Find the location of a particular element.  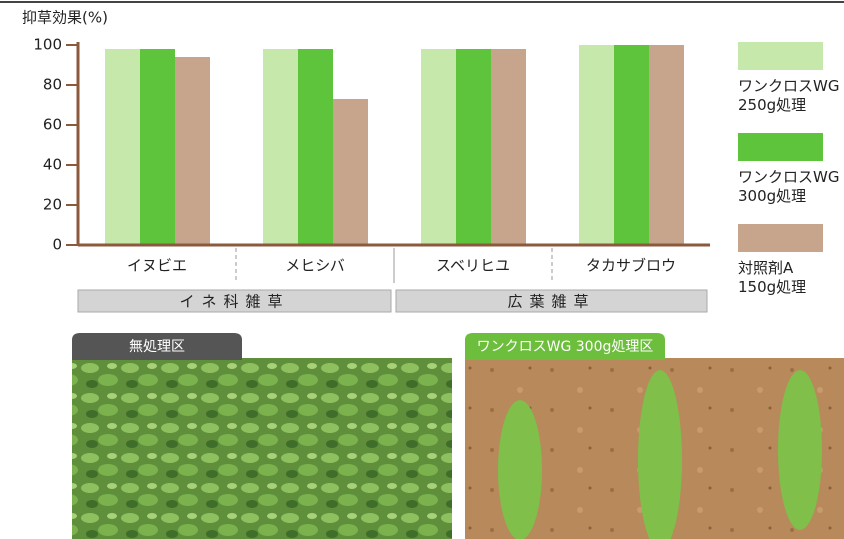

y-tick-label: 20 is located at coordinates (52, 205).